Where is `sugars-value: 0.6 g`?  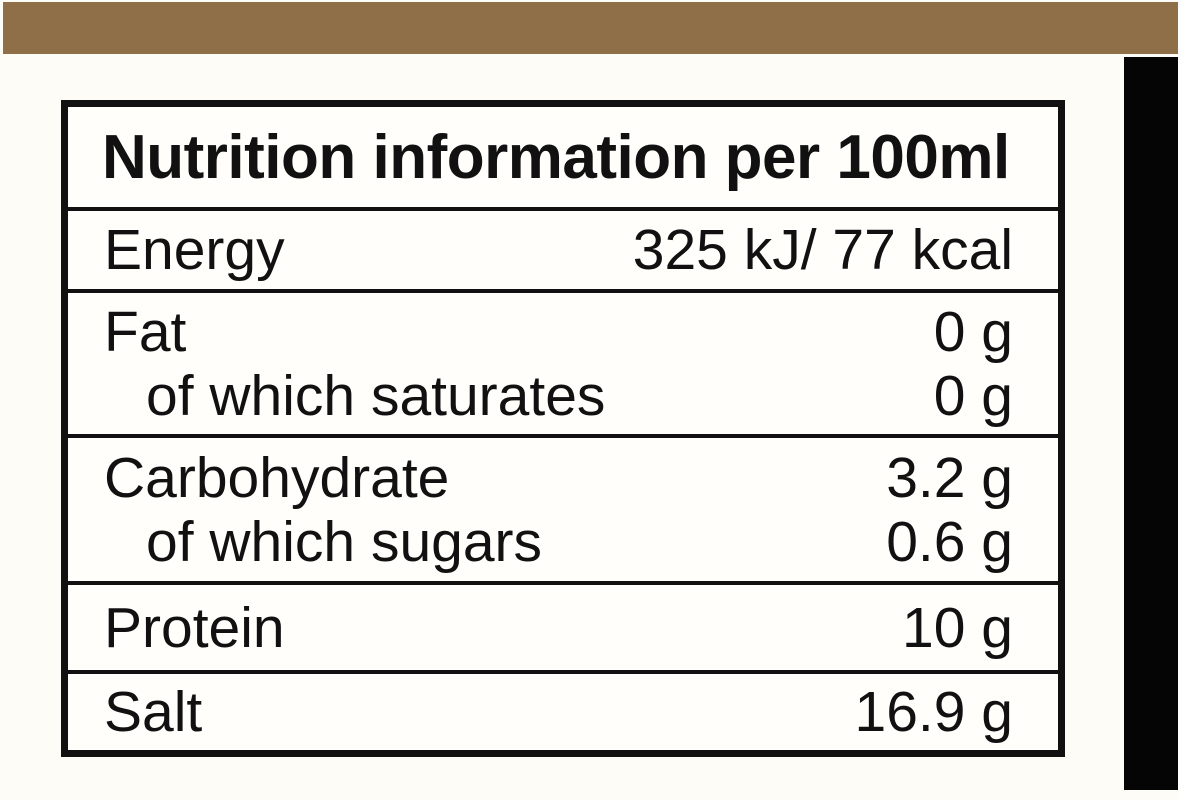
sugars-value: 0.6 g is located at coordinates (949, 541).